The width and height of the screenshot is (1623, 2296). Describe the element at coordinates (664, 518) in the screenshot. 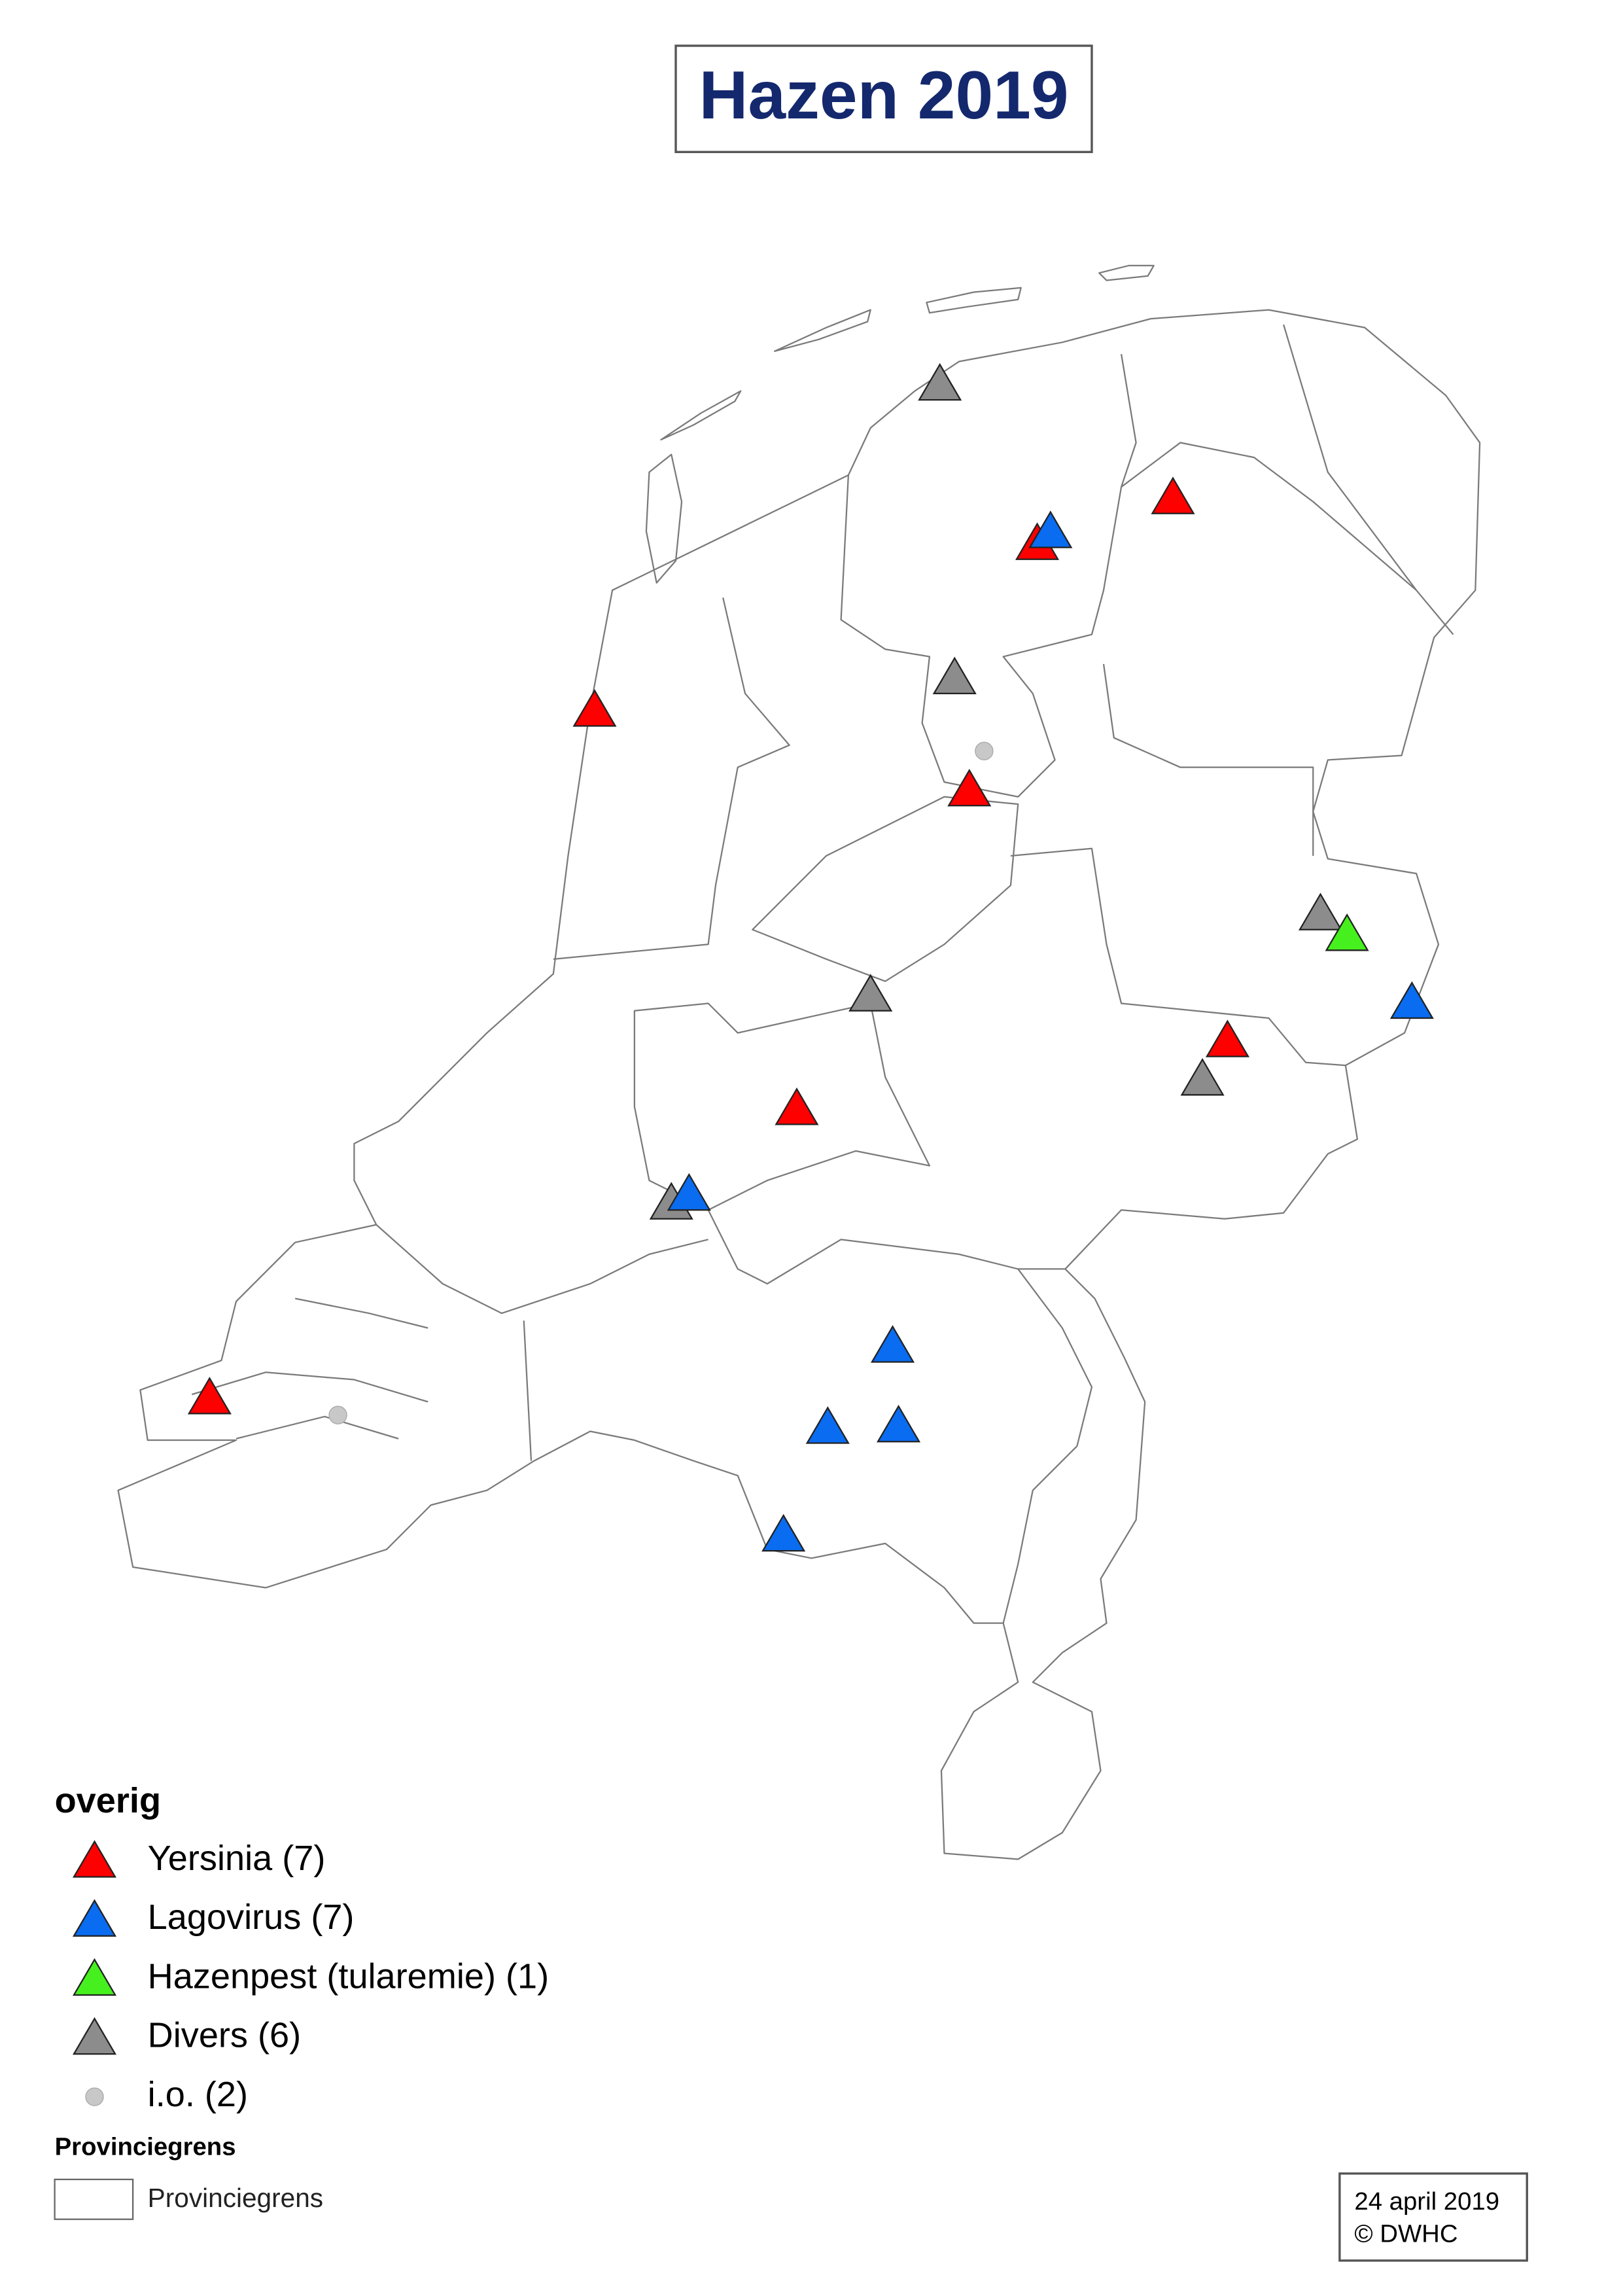

I see `texel` at that location.